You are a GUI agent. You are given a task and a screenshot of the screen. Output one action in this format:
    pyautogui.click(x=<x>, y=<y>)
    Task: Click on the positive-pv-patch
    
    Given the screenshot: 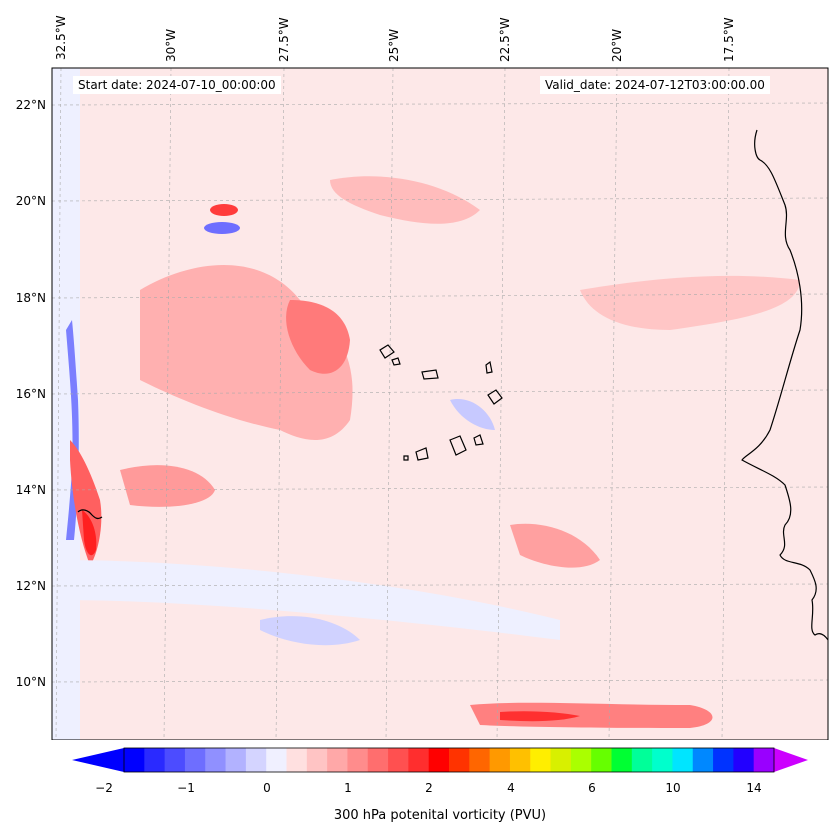 What is the action you would take?
    pyautogui.click(x=224, y=210)
    